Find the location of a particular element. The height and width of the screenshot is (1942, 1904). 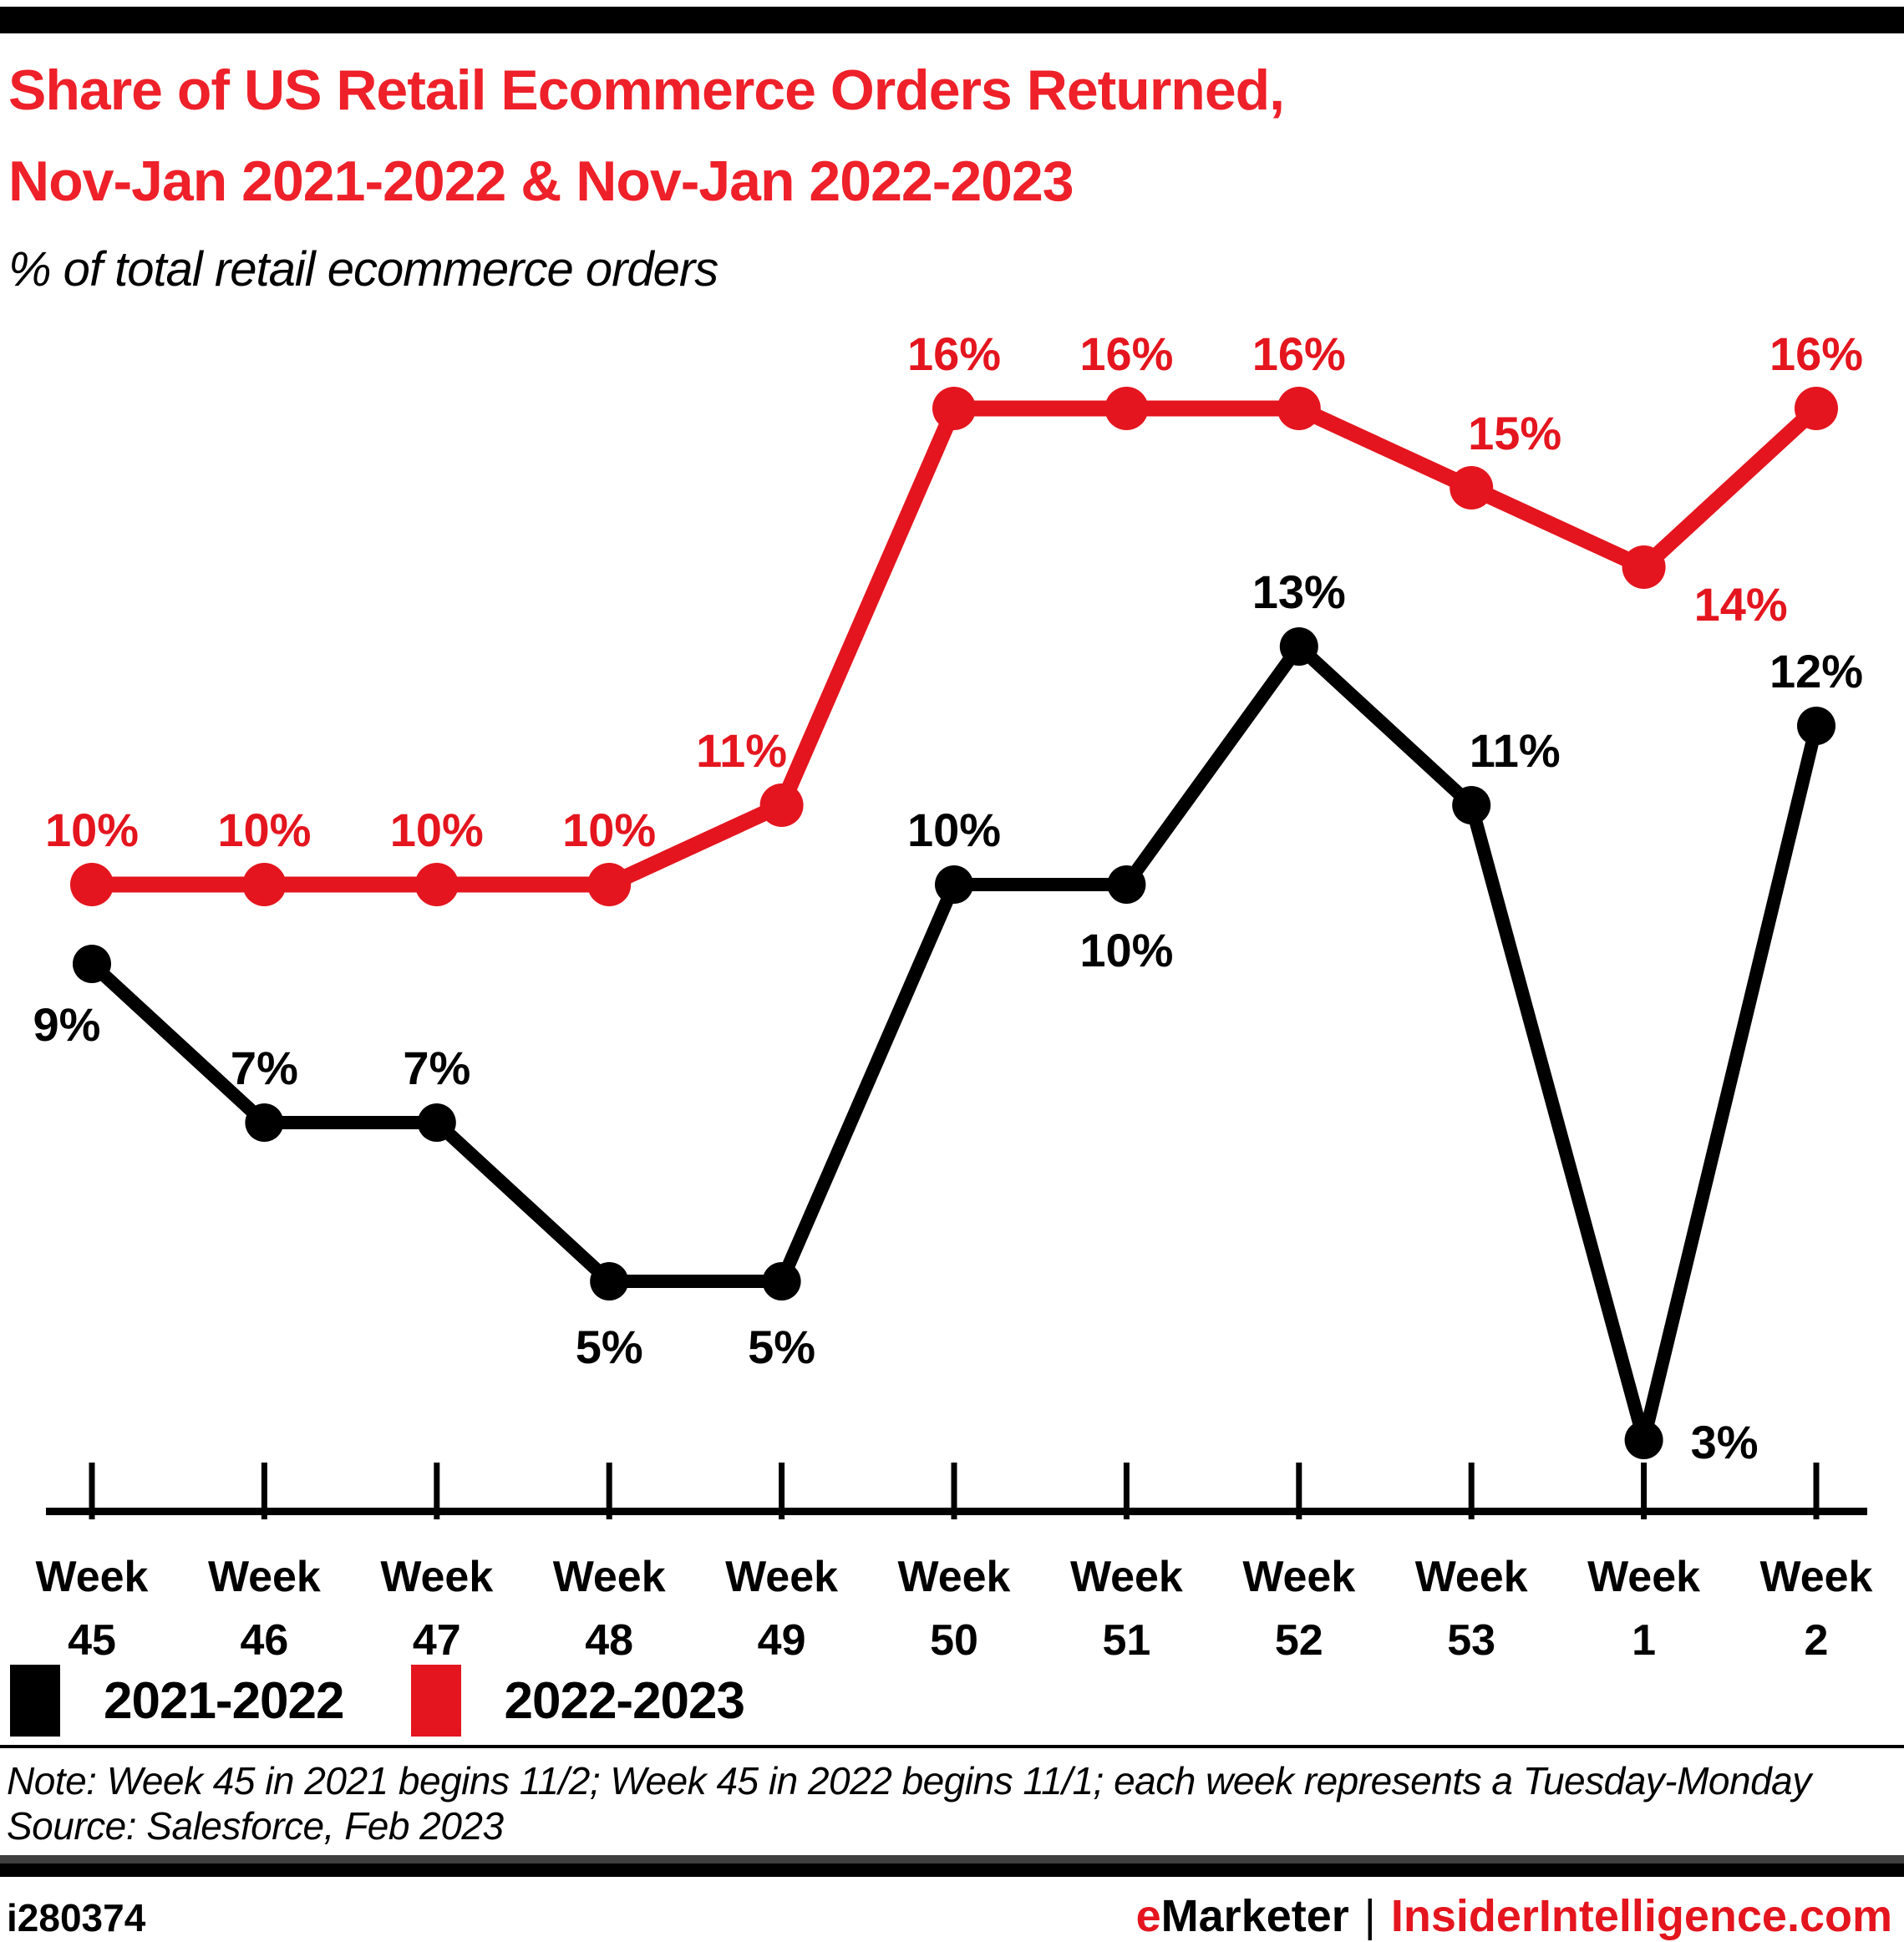

legend-label: 2021-2022 is located at coordinates (224, 1700).